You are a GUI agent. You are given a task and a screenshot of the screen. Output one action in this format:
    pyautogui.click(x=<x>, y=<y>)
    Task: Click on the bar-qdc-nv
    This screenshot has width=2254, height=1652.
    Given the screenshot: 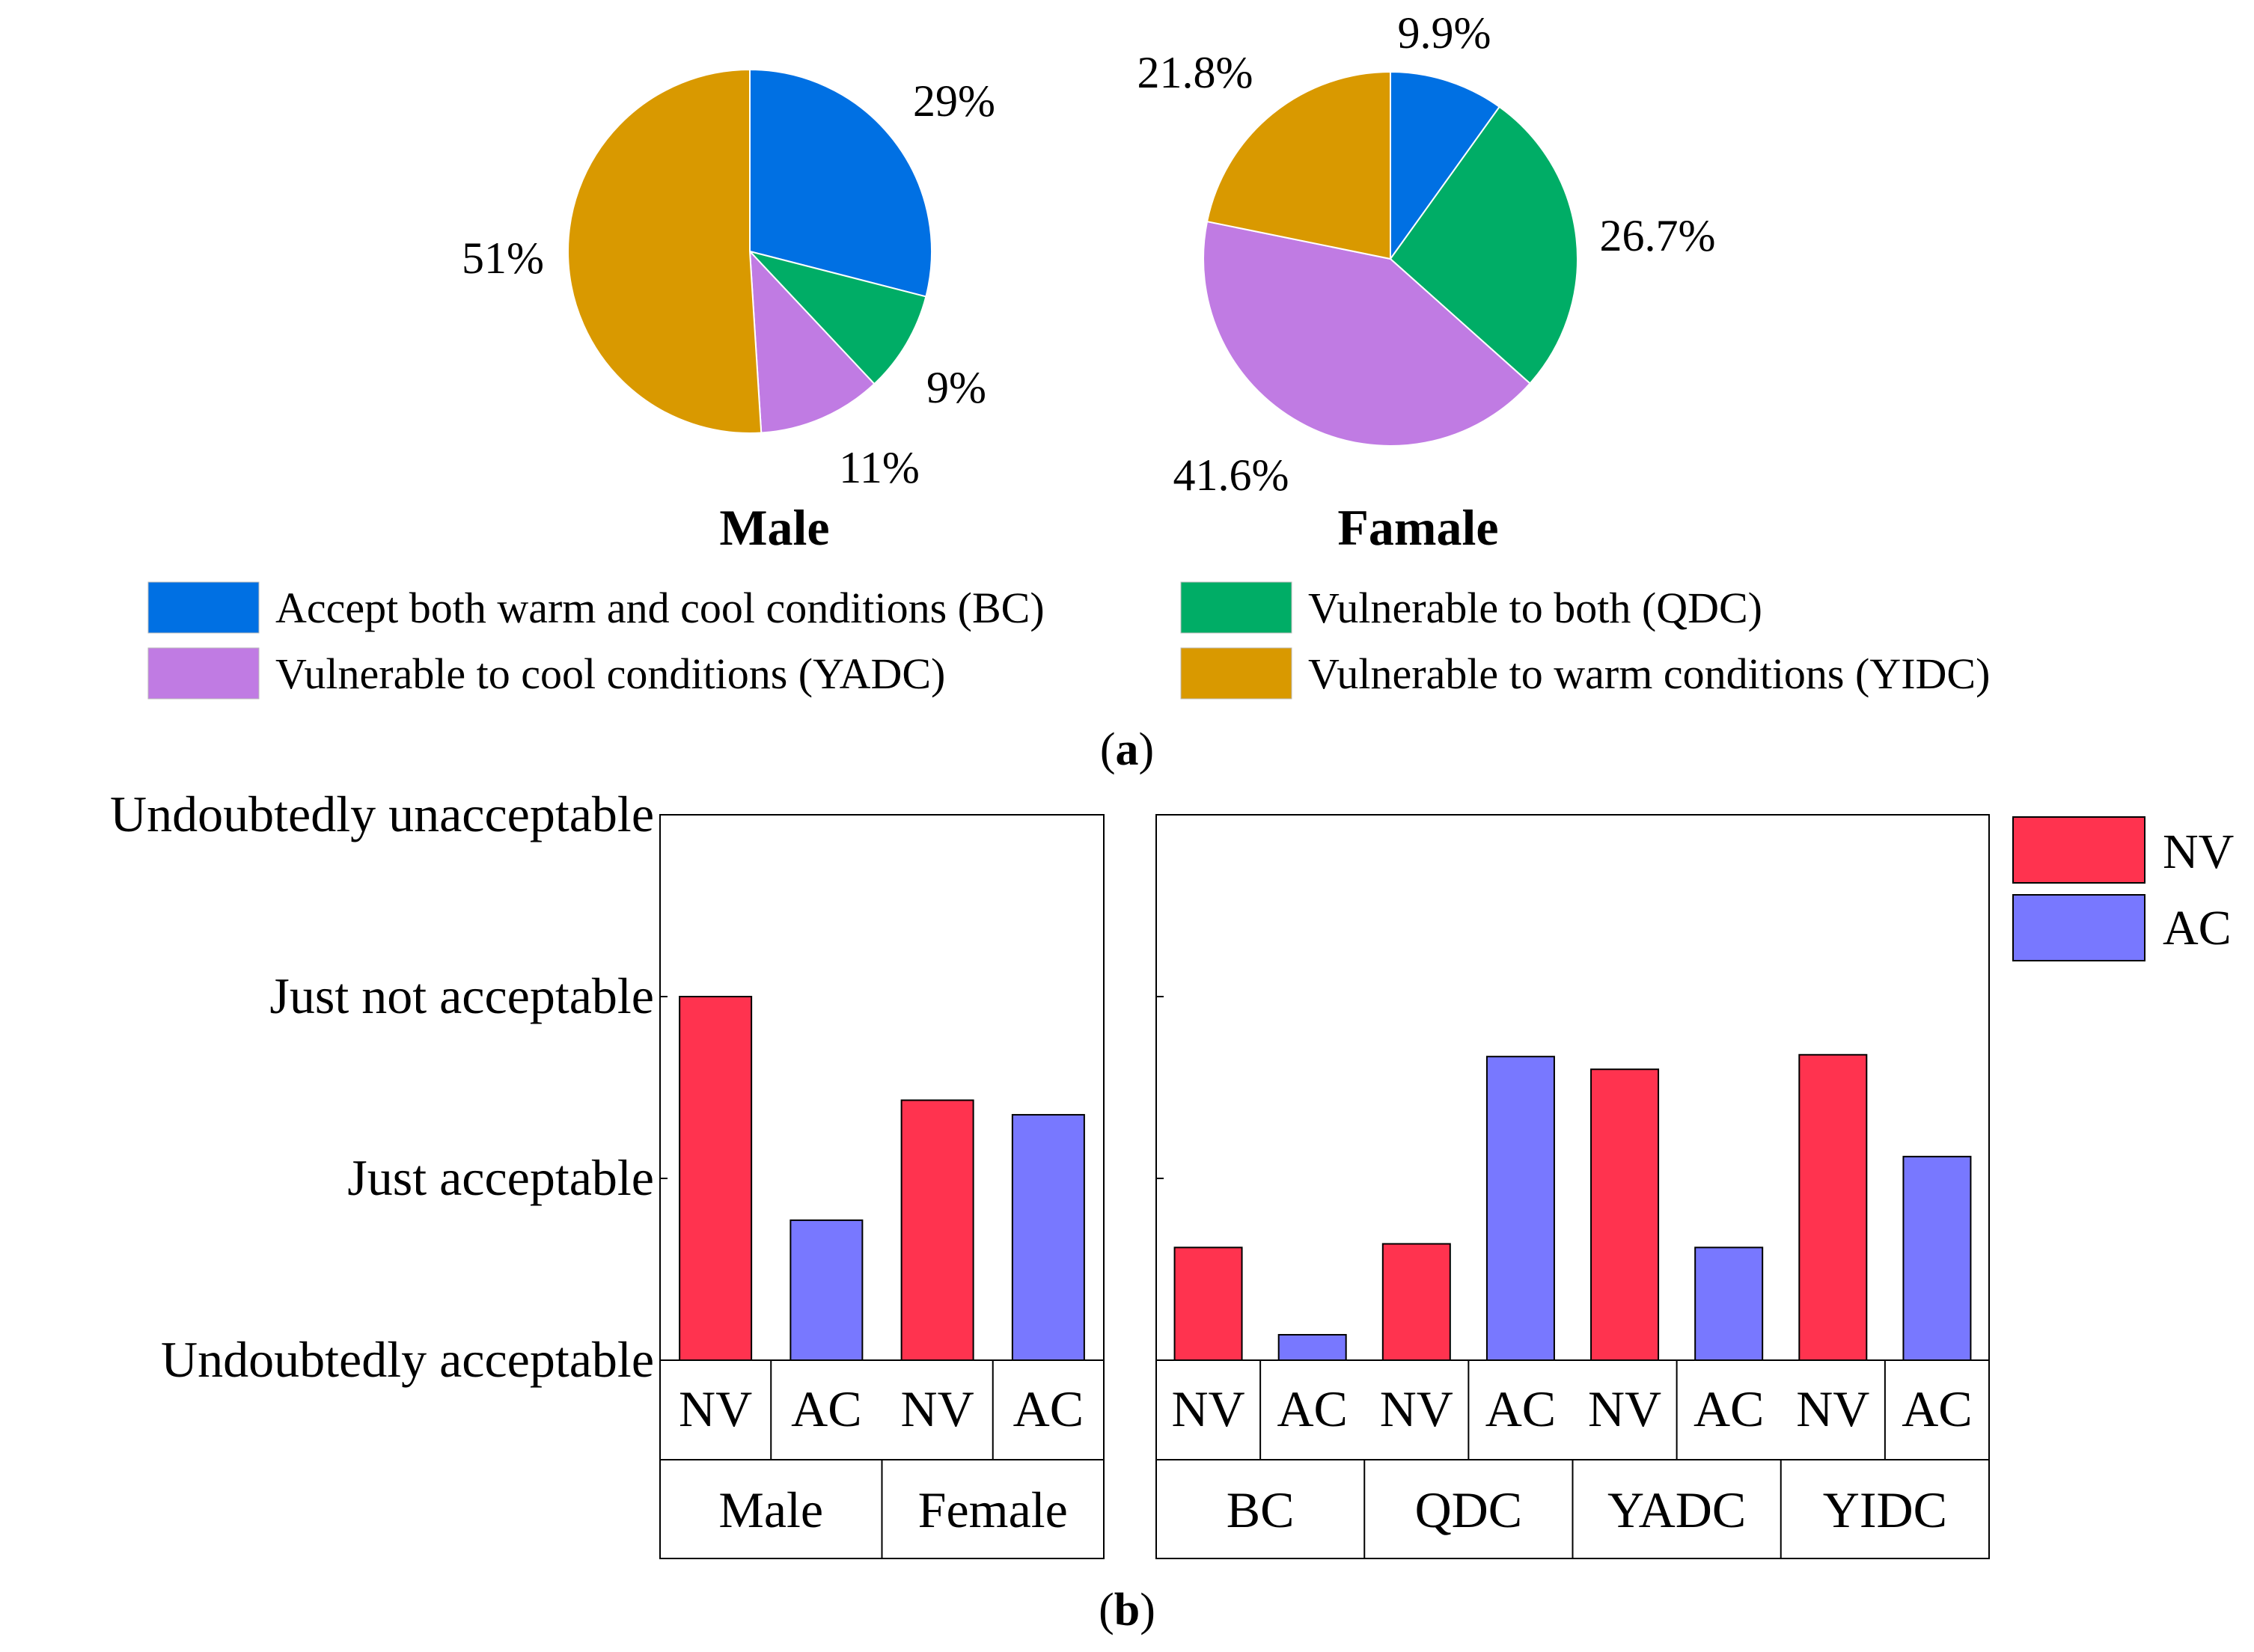 What is the action you would take?
    pyautogui.click(x=1416, y=1302)
    